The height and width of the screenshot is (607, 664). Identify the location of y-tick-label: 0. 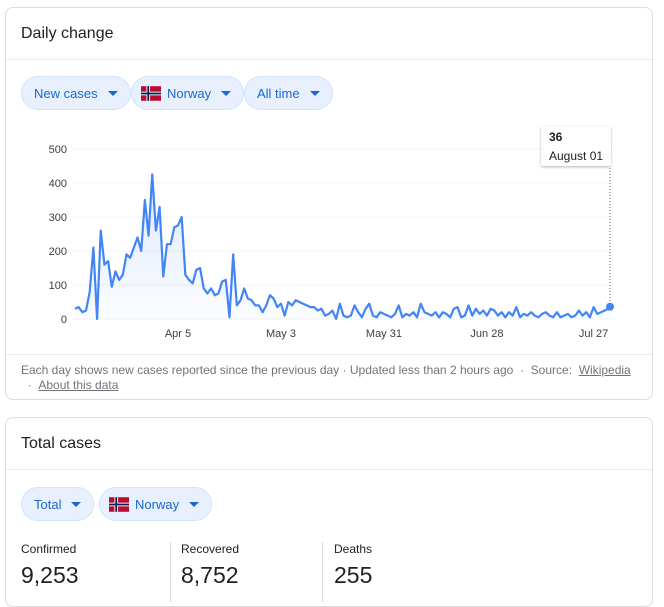
(64, 320).